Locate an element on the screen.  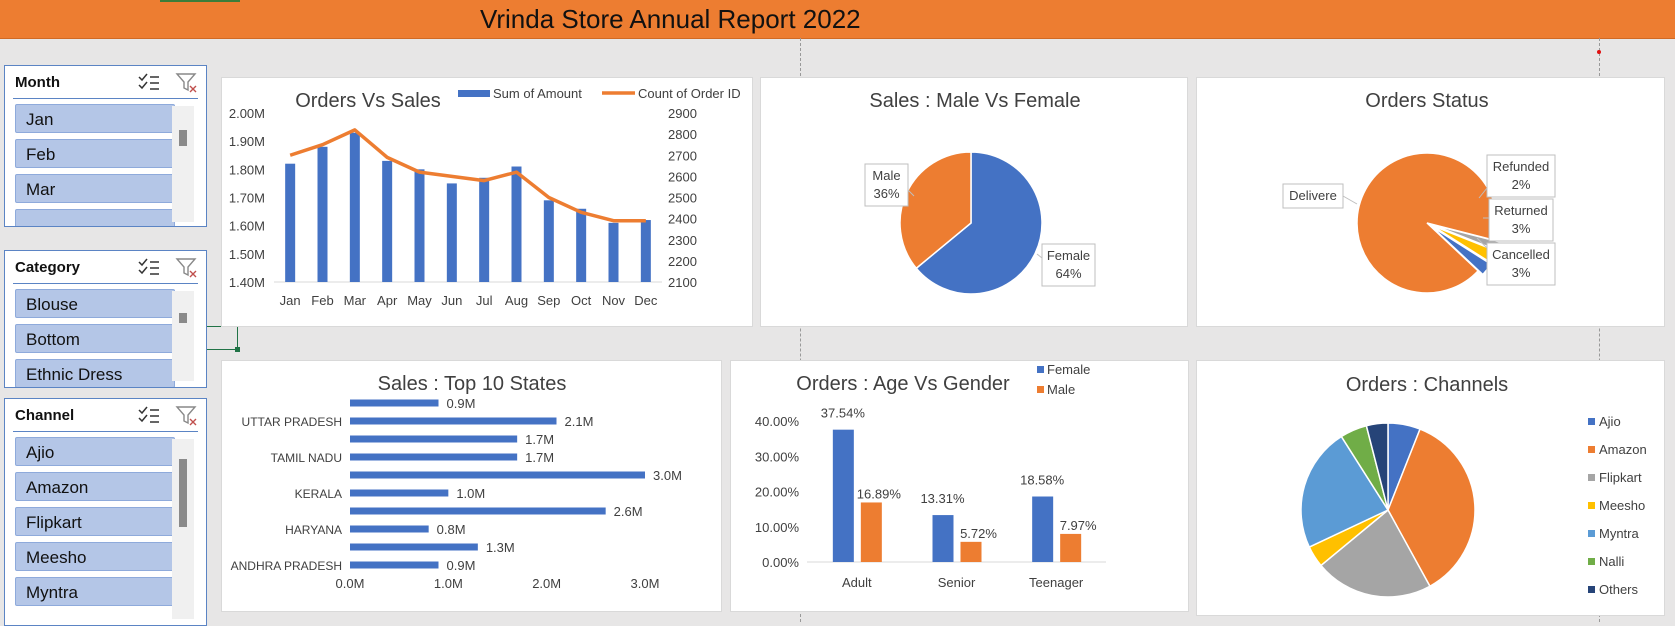
chart-title: Orders : Channels is located at coordinates (1427, 385).